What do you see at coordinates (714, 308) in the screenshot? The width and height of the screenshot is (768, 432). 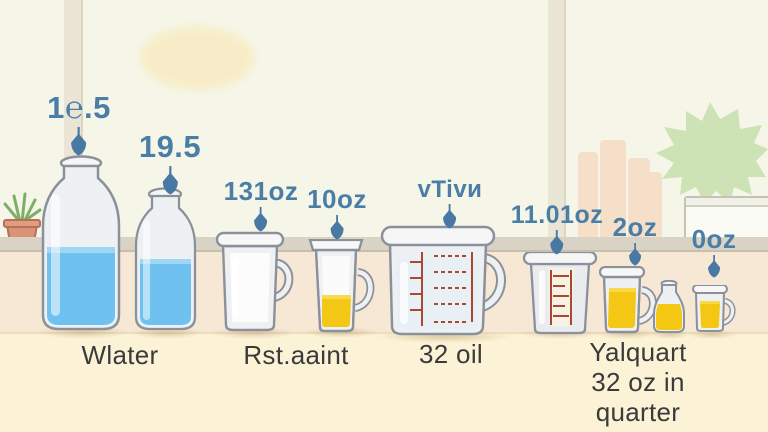 I see `mug-tiny` at bounding box center [714, 308].